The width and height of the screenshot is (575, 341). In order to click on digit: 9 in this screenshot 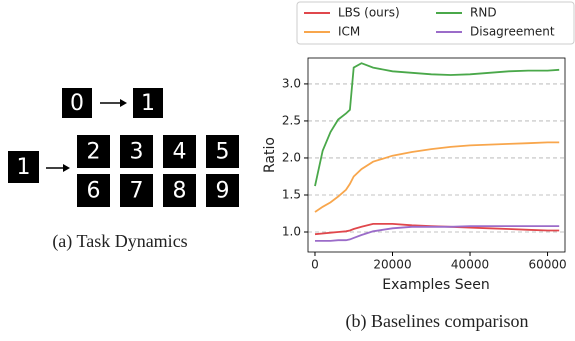, I will do `click(223, 191)`.